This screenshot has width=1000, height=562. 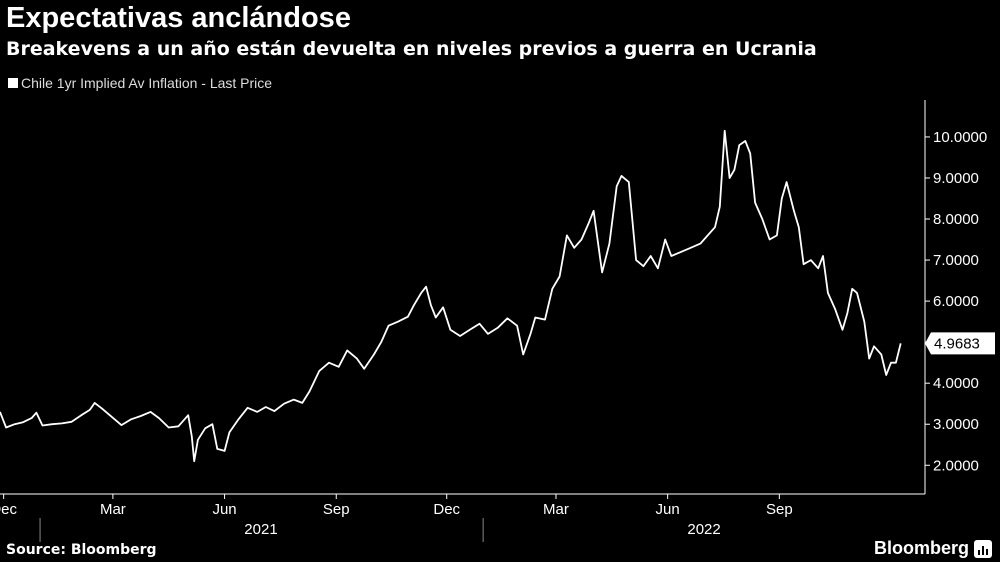 I want to click on source-note: Source: Bloomberg, so click(x=81, y=550).